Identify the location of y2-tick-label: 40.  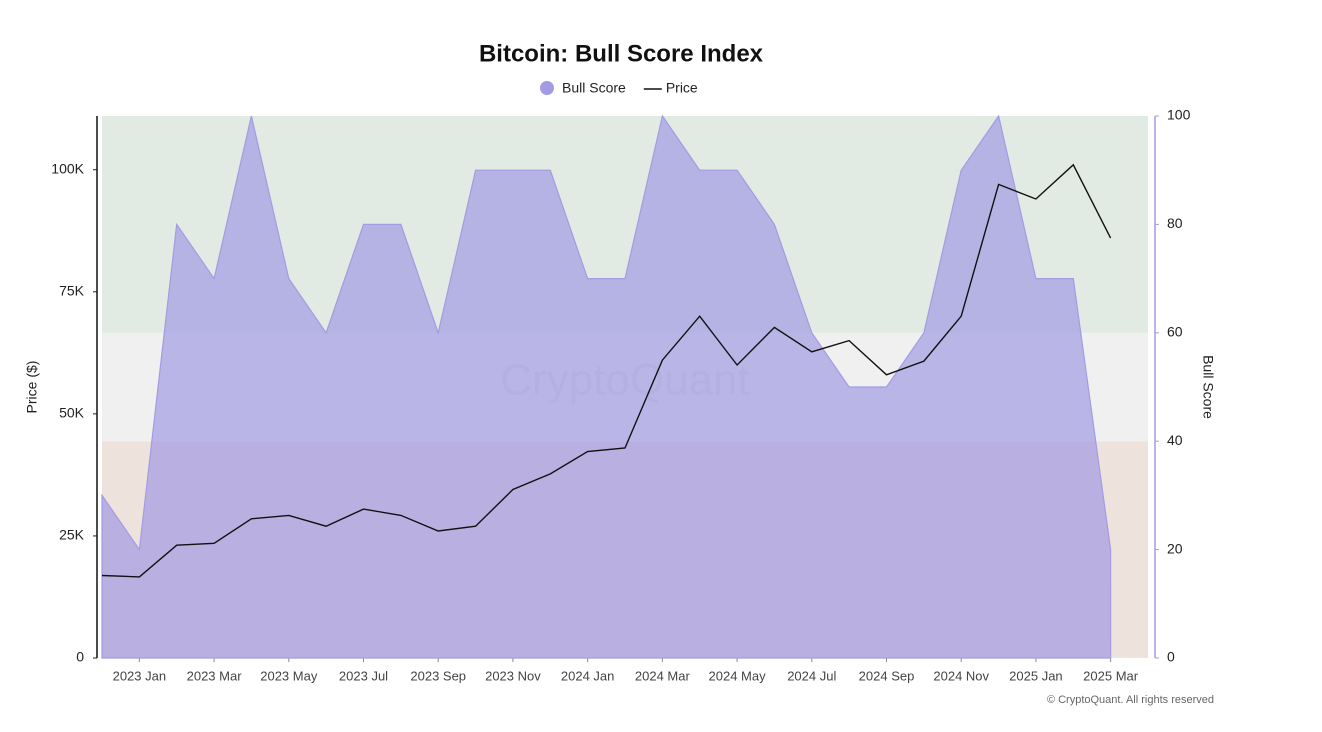
(1175, 440).